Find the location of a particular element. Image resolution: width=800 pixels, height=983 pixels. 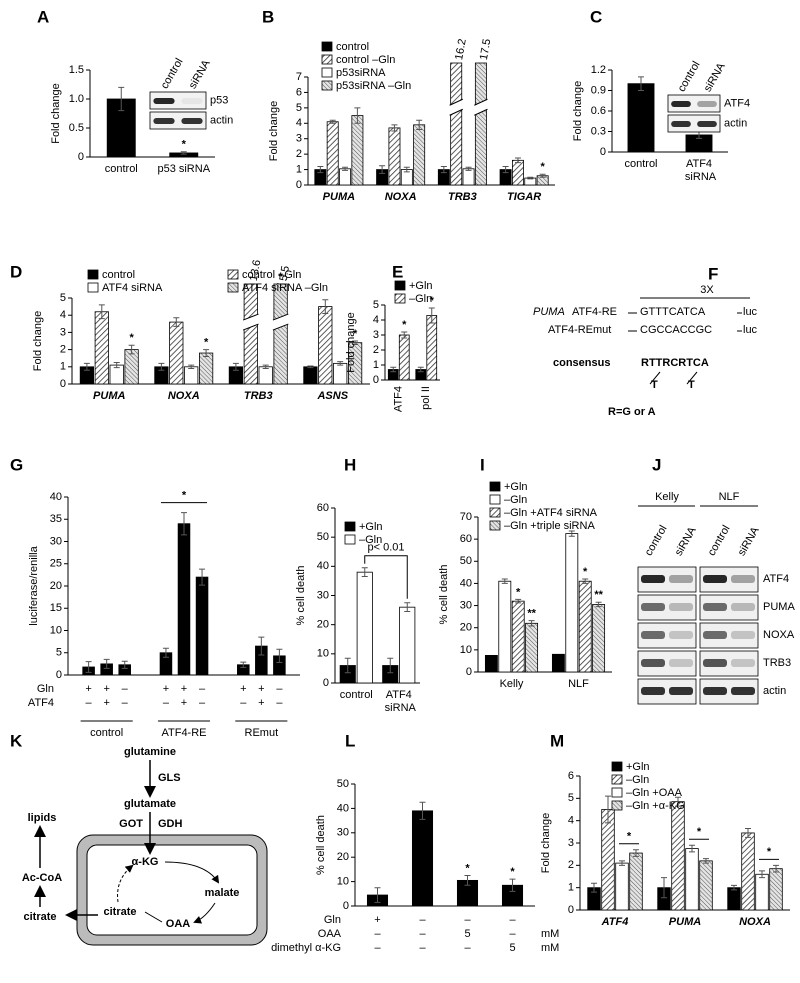

y-axis-label: % cell death is located at coordinates (444, 595).